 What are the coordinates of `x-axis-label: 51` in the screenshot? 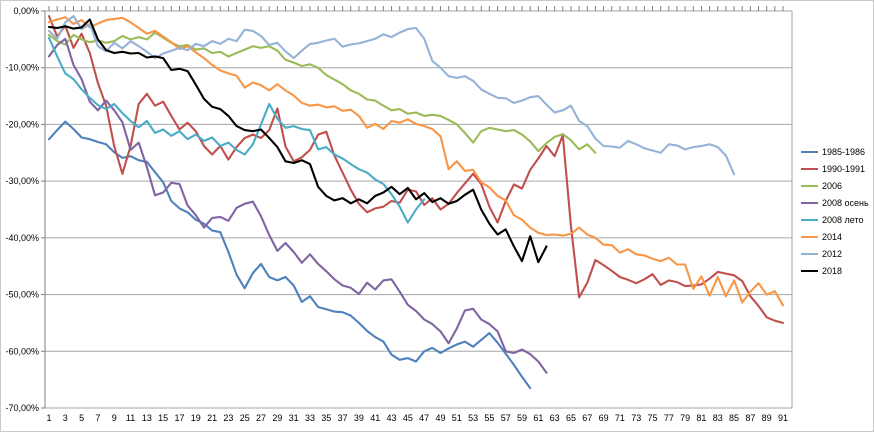 It's located at (457, 418).